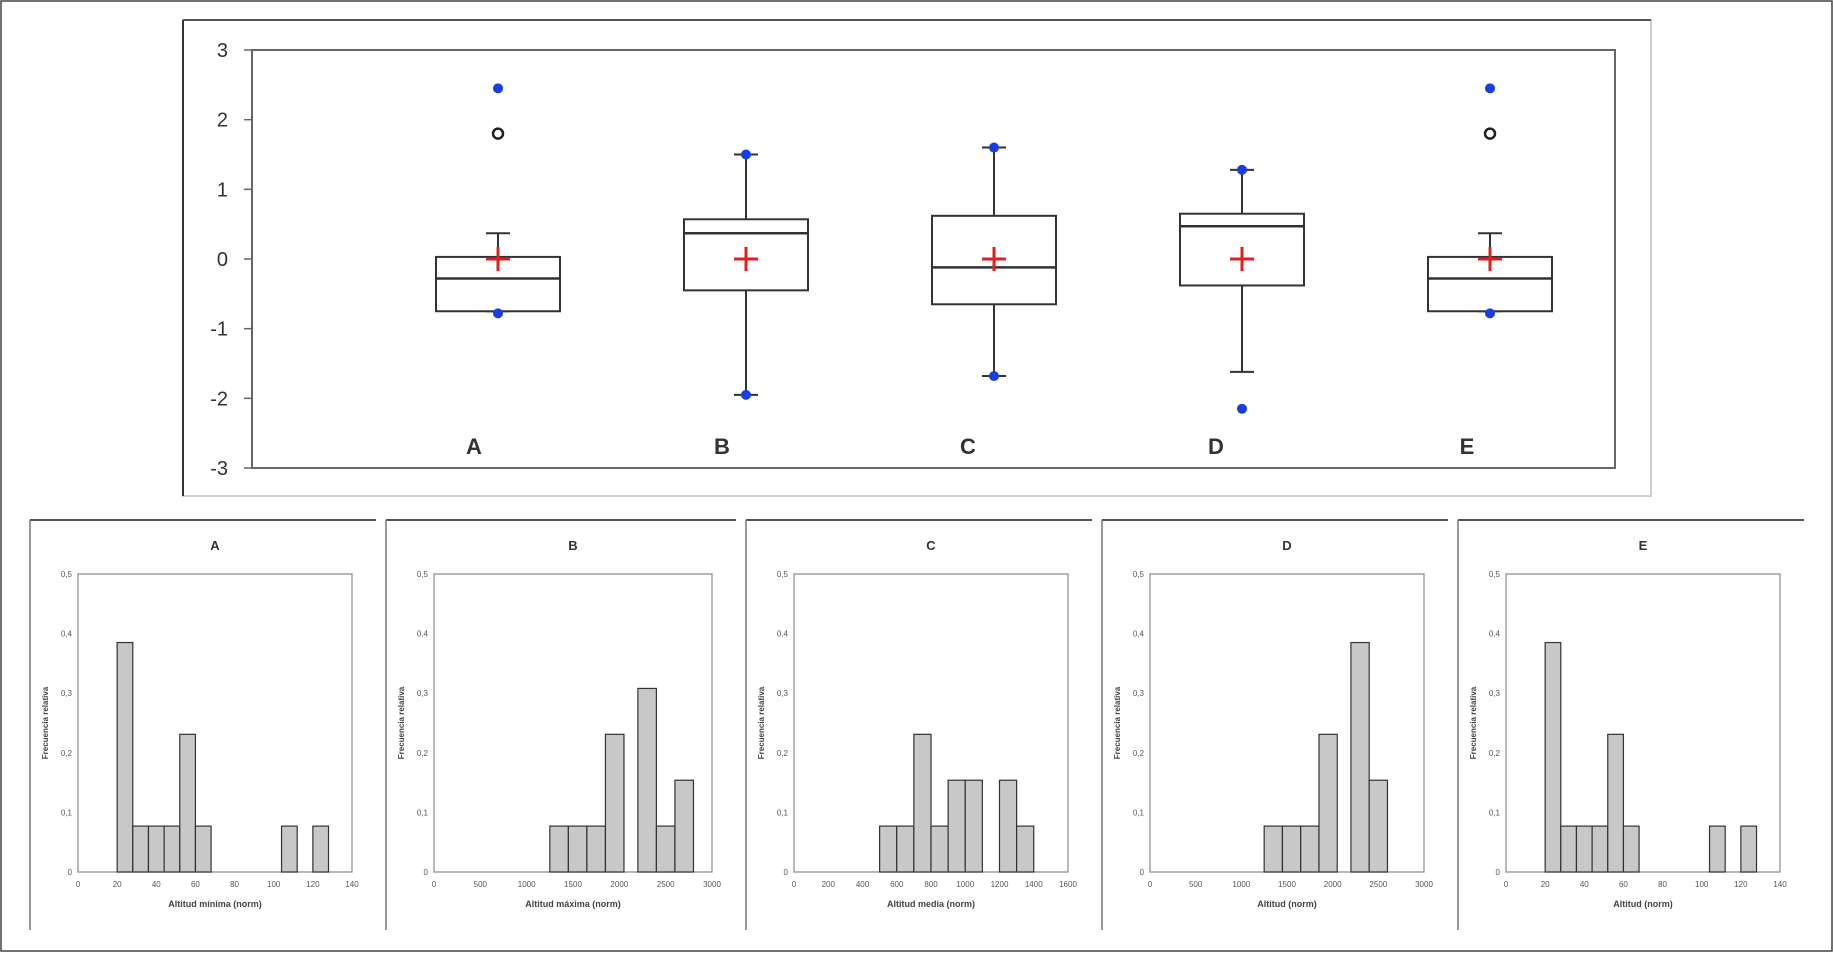 This screenshot has height=957, width=1833. I want to click on boxplot-y-tick-label: -2, so click(219, 399).